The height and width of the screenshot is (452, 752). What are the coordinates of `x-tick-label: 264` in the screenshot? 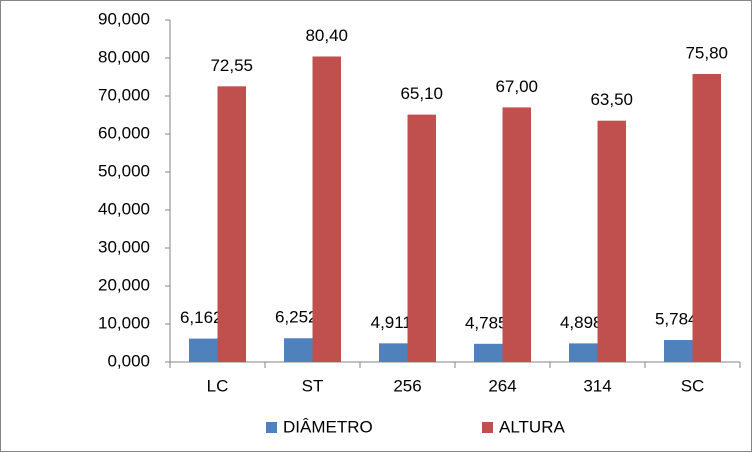 It's located at (502, 385).